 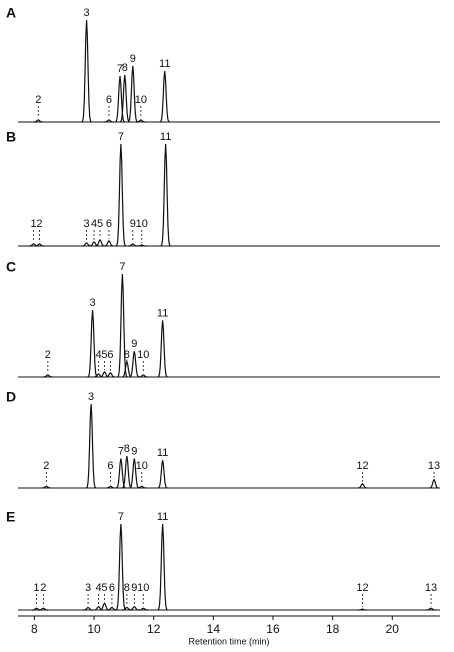 What do you see at coordinates (154, 629) in the screenshot?
I see `x-tick-label: 12` at bounding box center [154, 629].